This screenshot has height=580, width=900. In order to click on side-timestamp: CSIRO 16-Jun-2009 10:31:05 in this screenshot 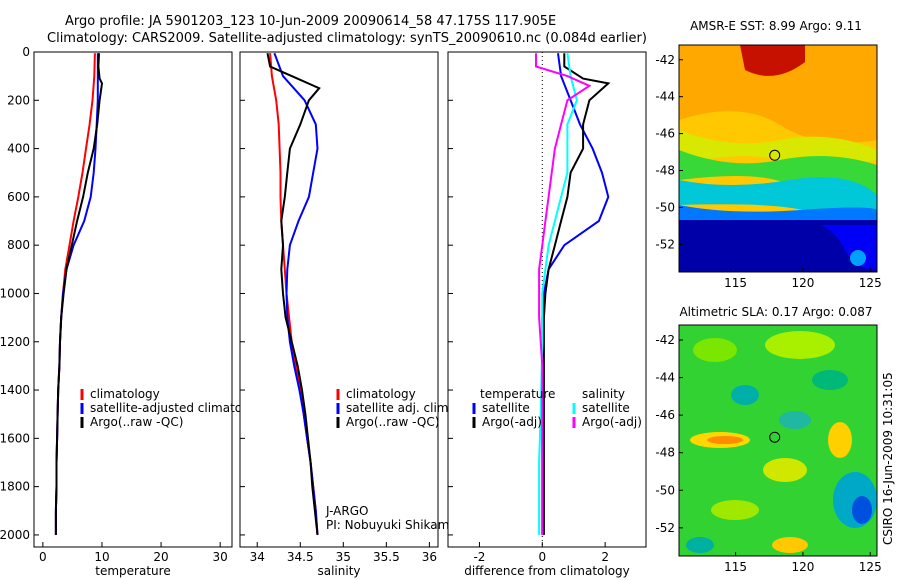, I will do `click(888, 458)`.